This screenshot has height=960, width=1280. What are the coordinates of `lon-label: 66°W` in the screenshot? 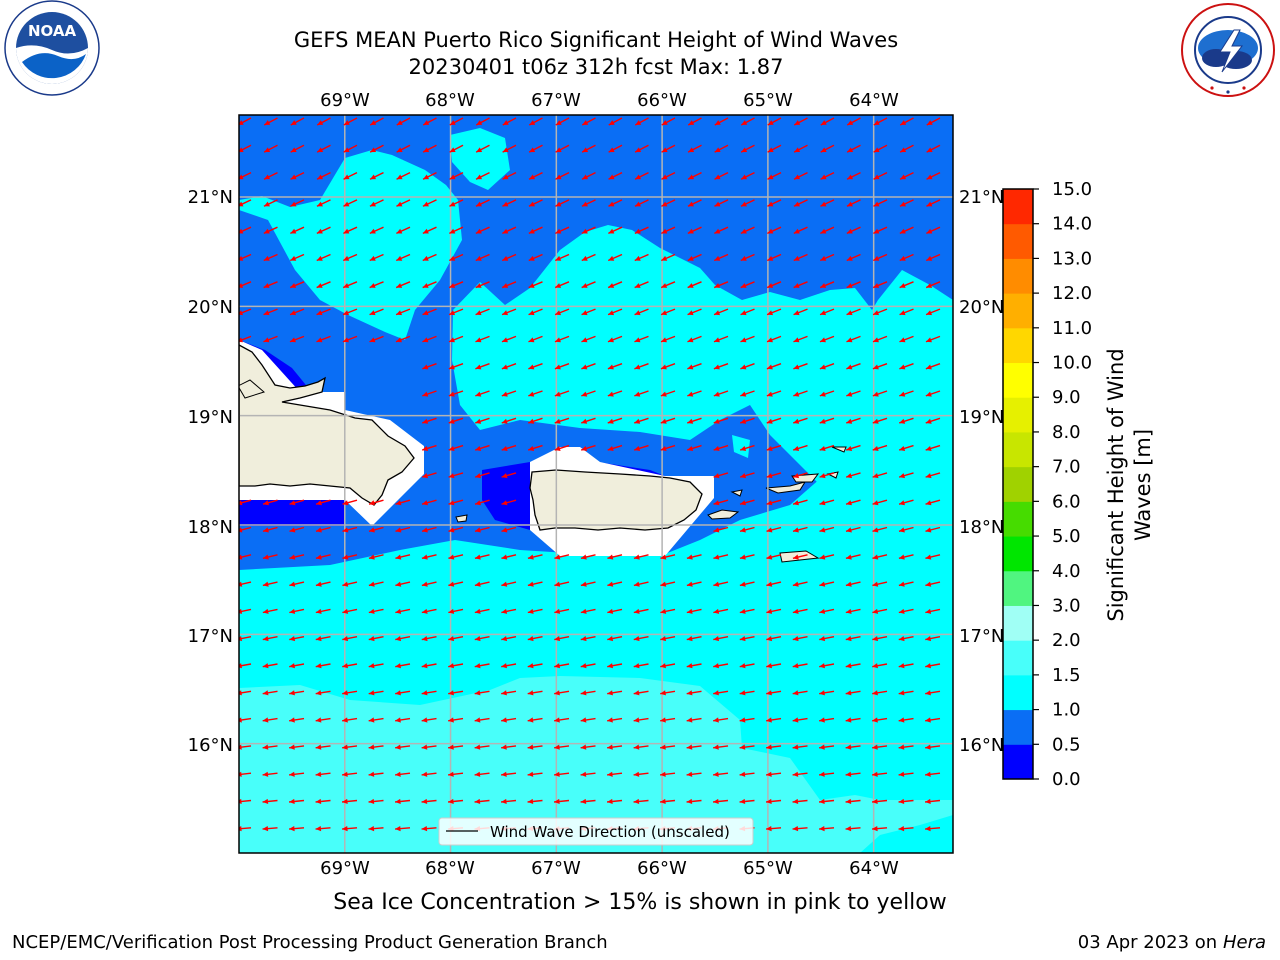 It's located at (662, 868).